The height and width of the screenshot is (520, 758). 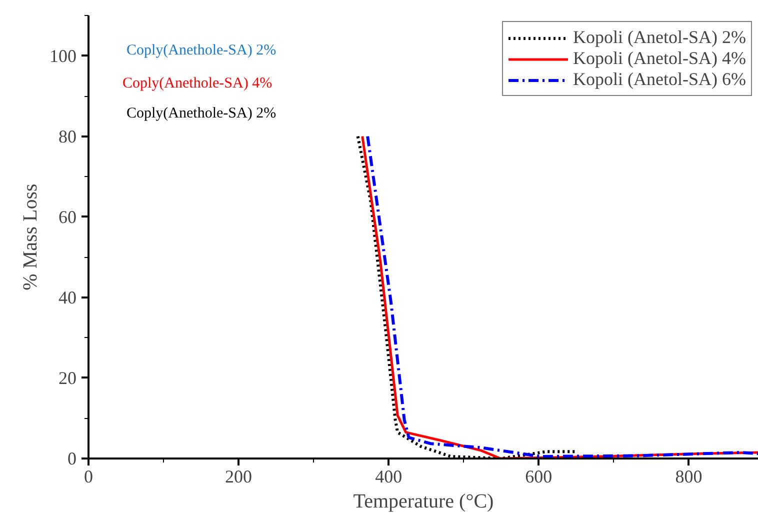 I want to click on y-tick-label: 20, so click(x=67, y=378).